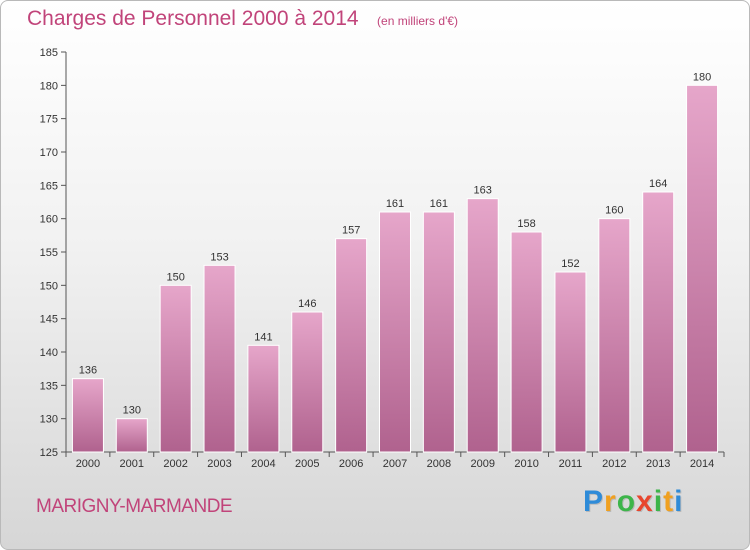  Describe the element at coordinates (49, 120) in the screenshot. I see `y-tick-label: 175` at that location.